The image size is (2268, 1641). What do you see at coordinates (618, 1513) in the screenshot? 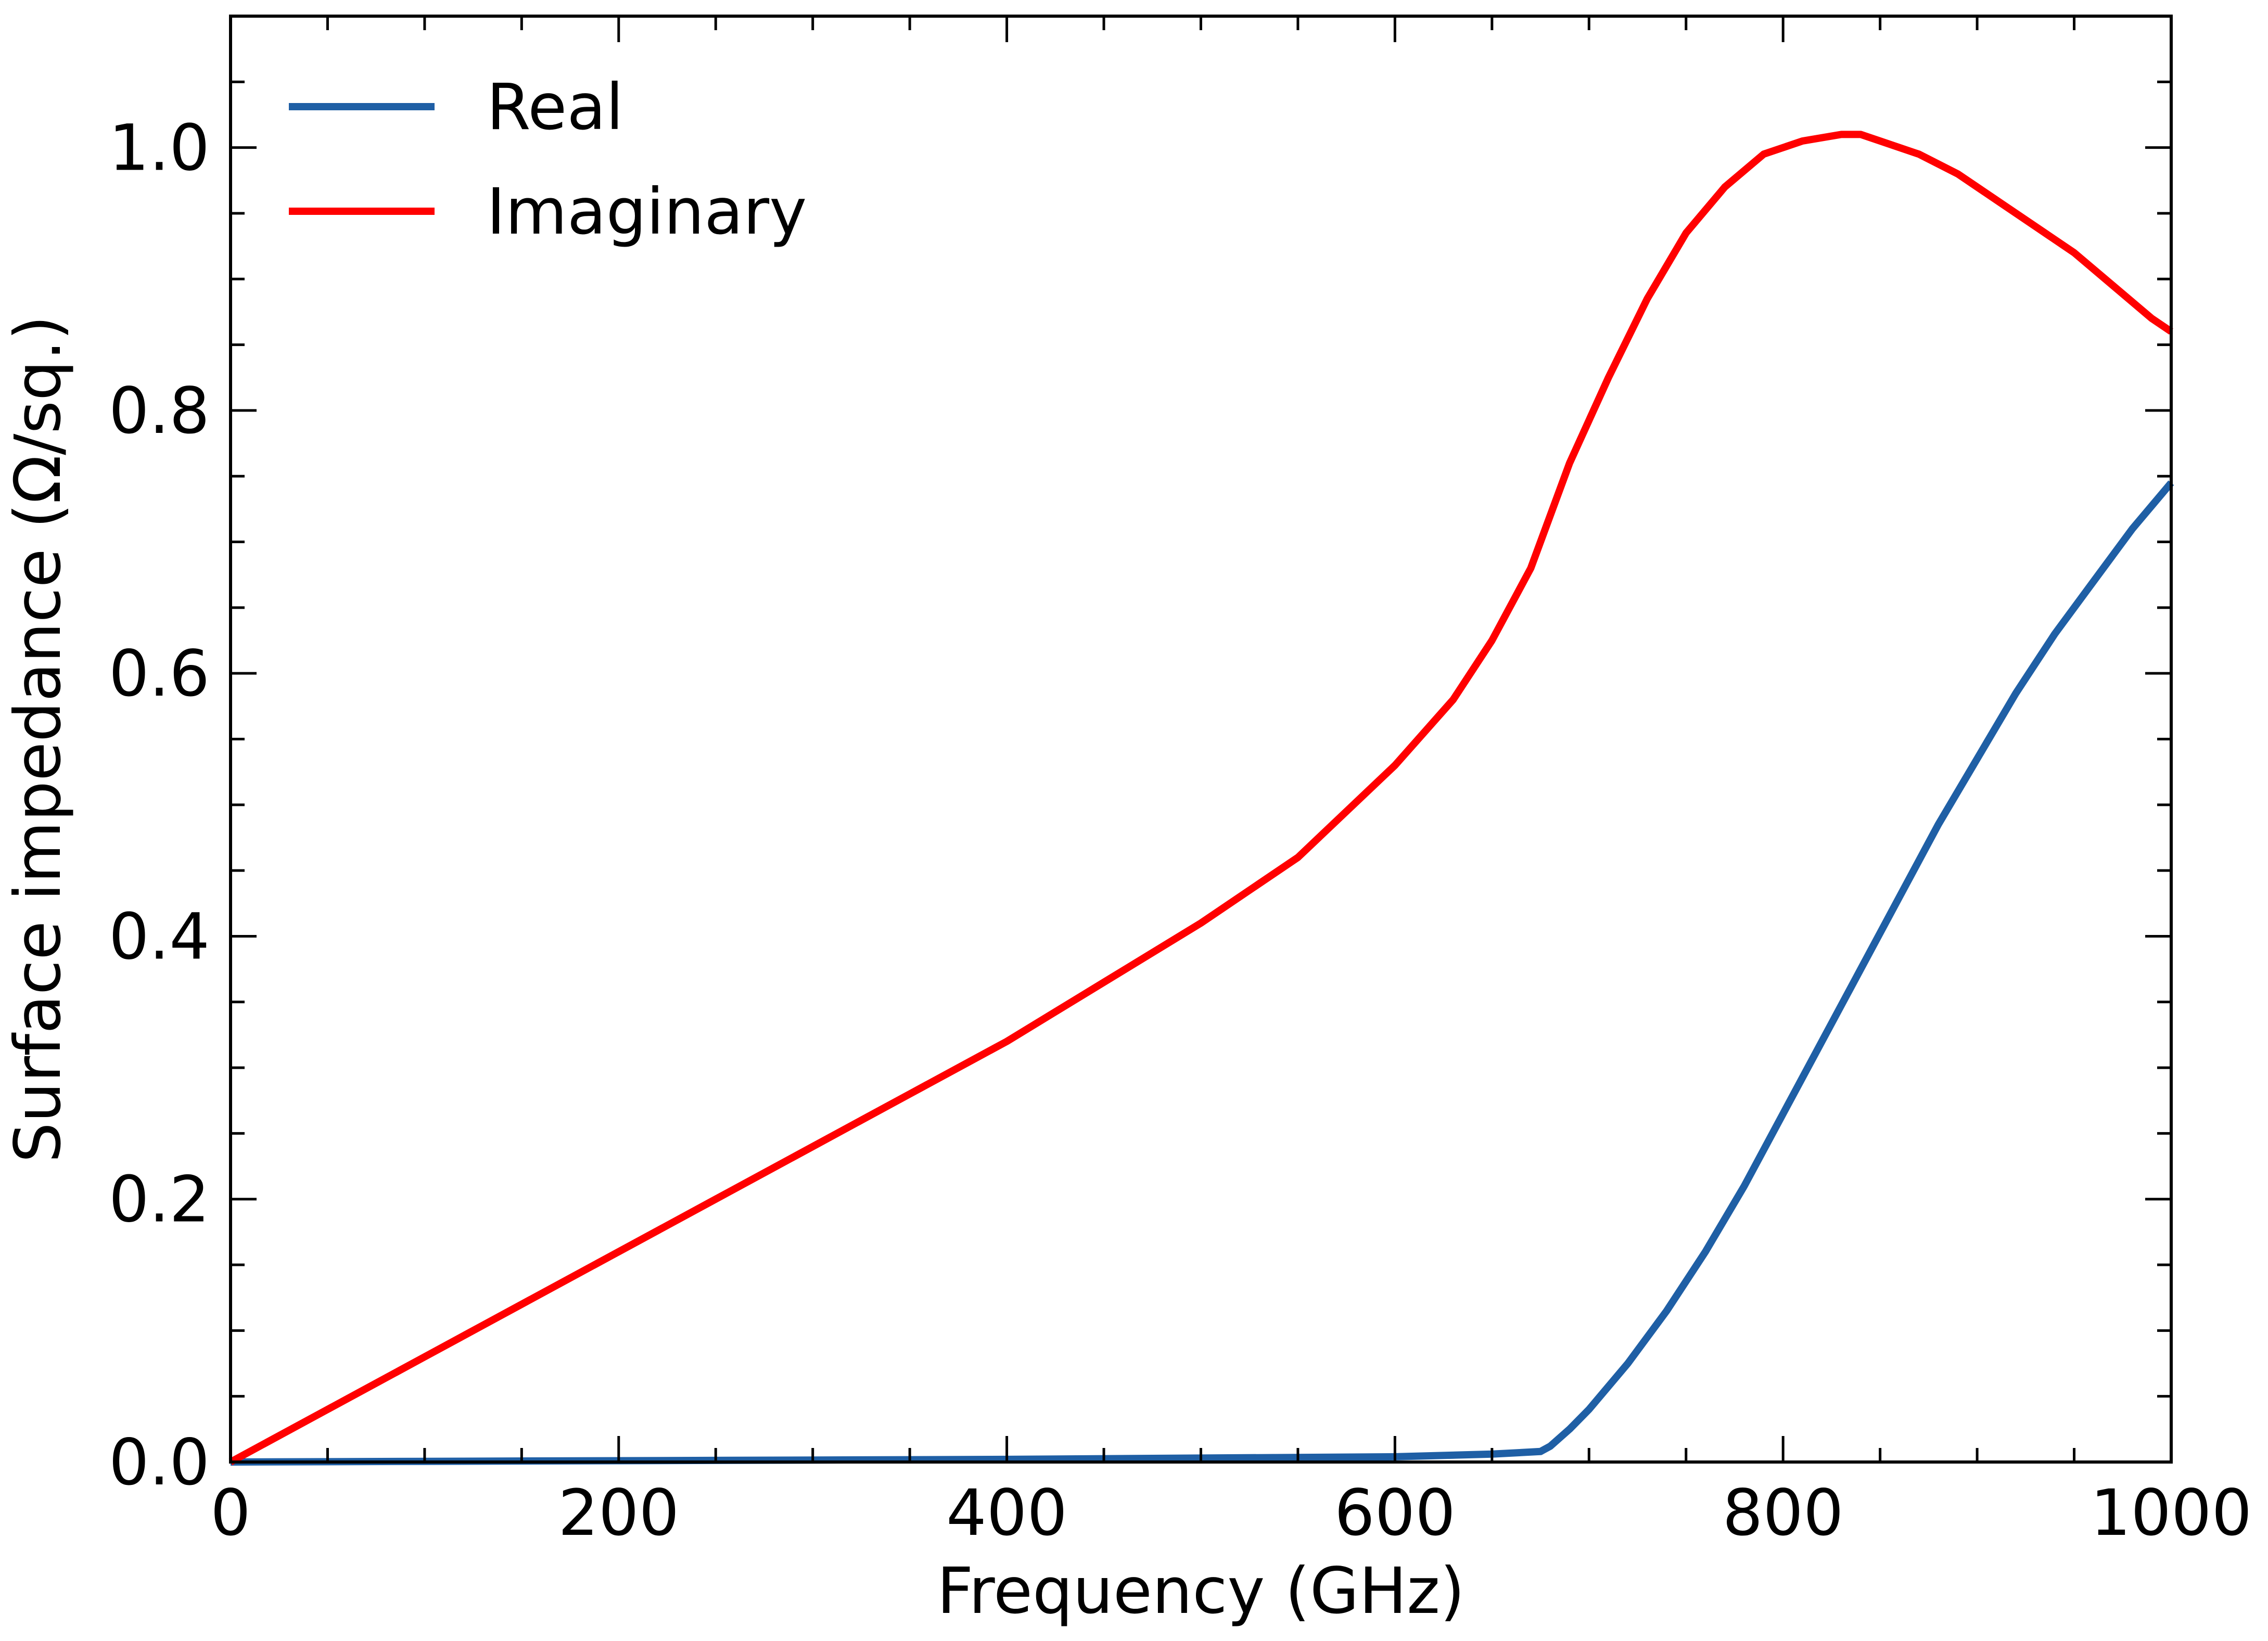
I see `x-tick-label: 200` at bounding box center [618, 1513].